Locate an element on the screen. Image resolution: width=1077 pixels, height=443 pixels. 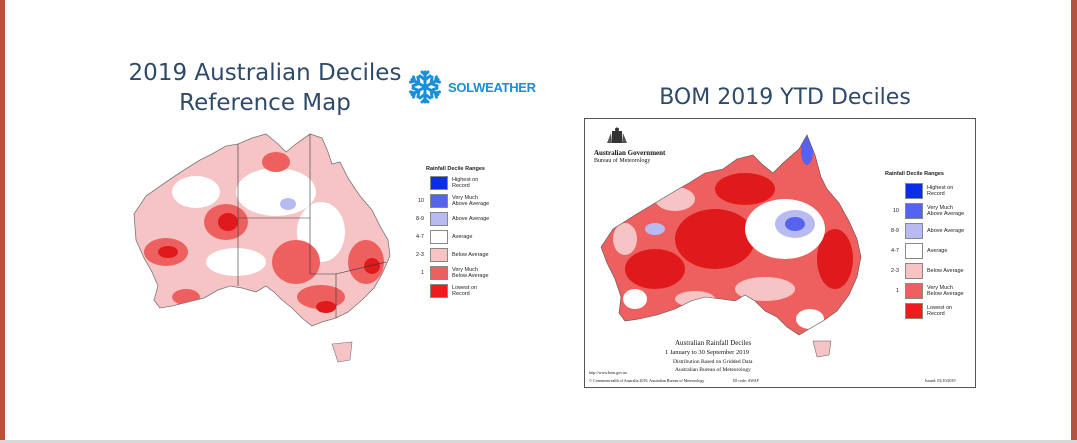
bom-caption-period: 1 January to 30 September 2019 is located at coordinates (707, 352).